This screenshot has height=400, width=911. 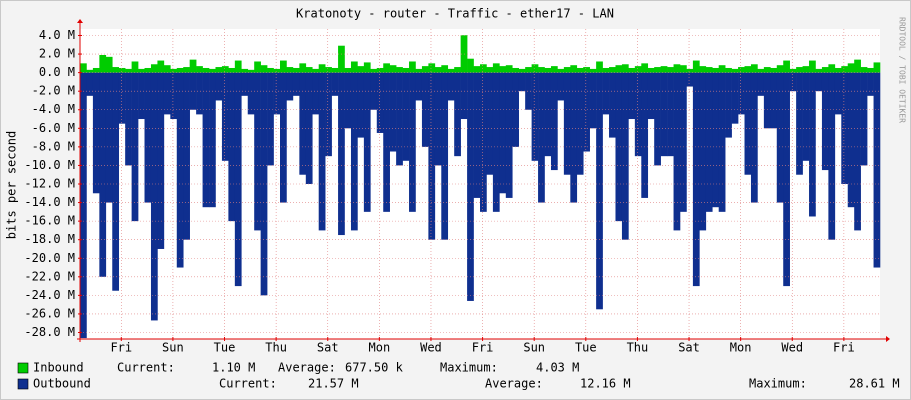 What do you see at coordinates (146, 368) in the screenshot?
I see `legend-stat-label: Current:` at bounding box center [146, 368].